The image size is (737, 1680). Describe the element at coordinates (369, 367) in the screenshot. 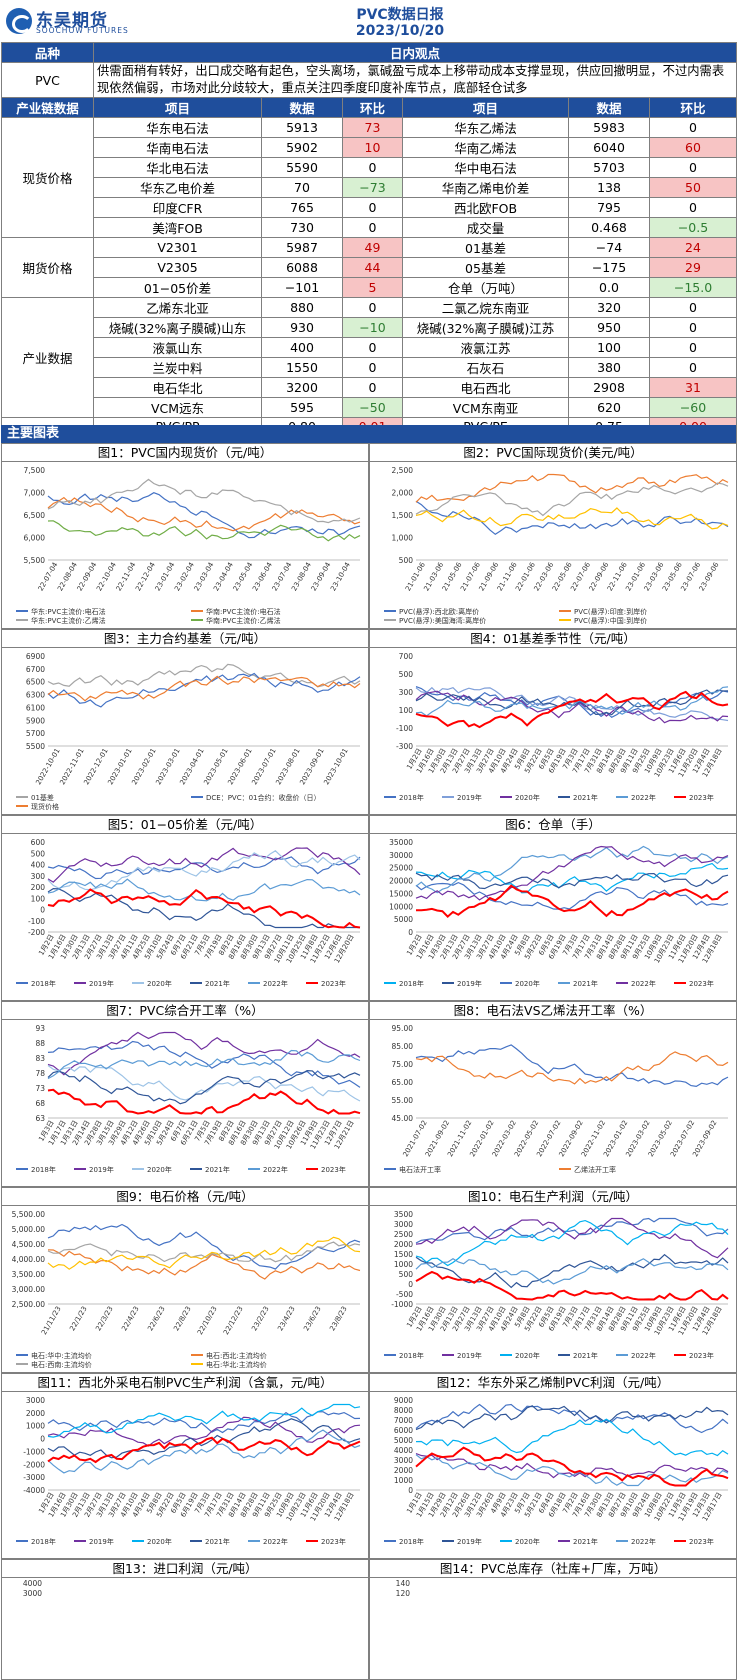

I see `table-row: 兰炭中料 1550 0 石灰石 380 0` at that location.